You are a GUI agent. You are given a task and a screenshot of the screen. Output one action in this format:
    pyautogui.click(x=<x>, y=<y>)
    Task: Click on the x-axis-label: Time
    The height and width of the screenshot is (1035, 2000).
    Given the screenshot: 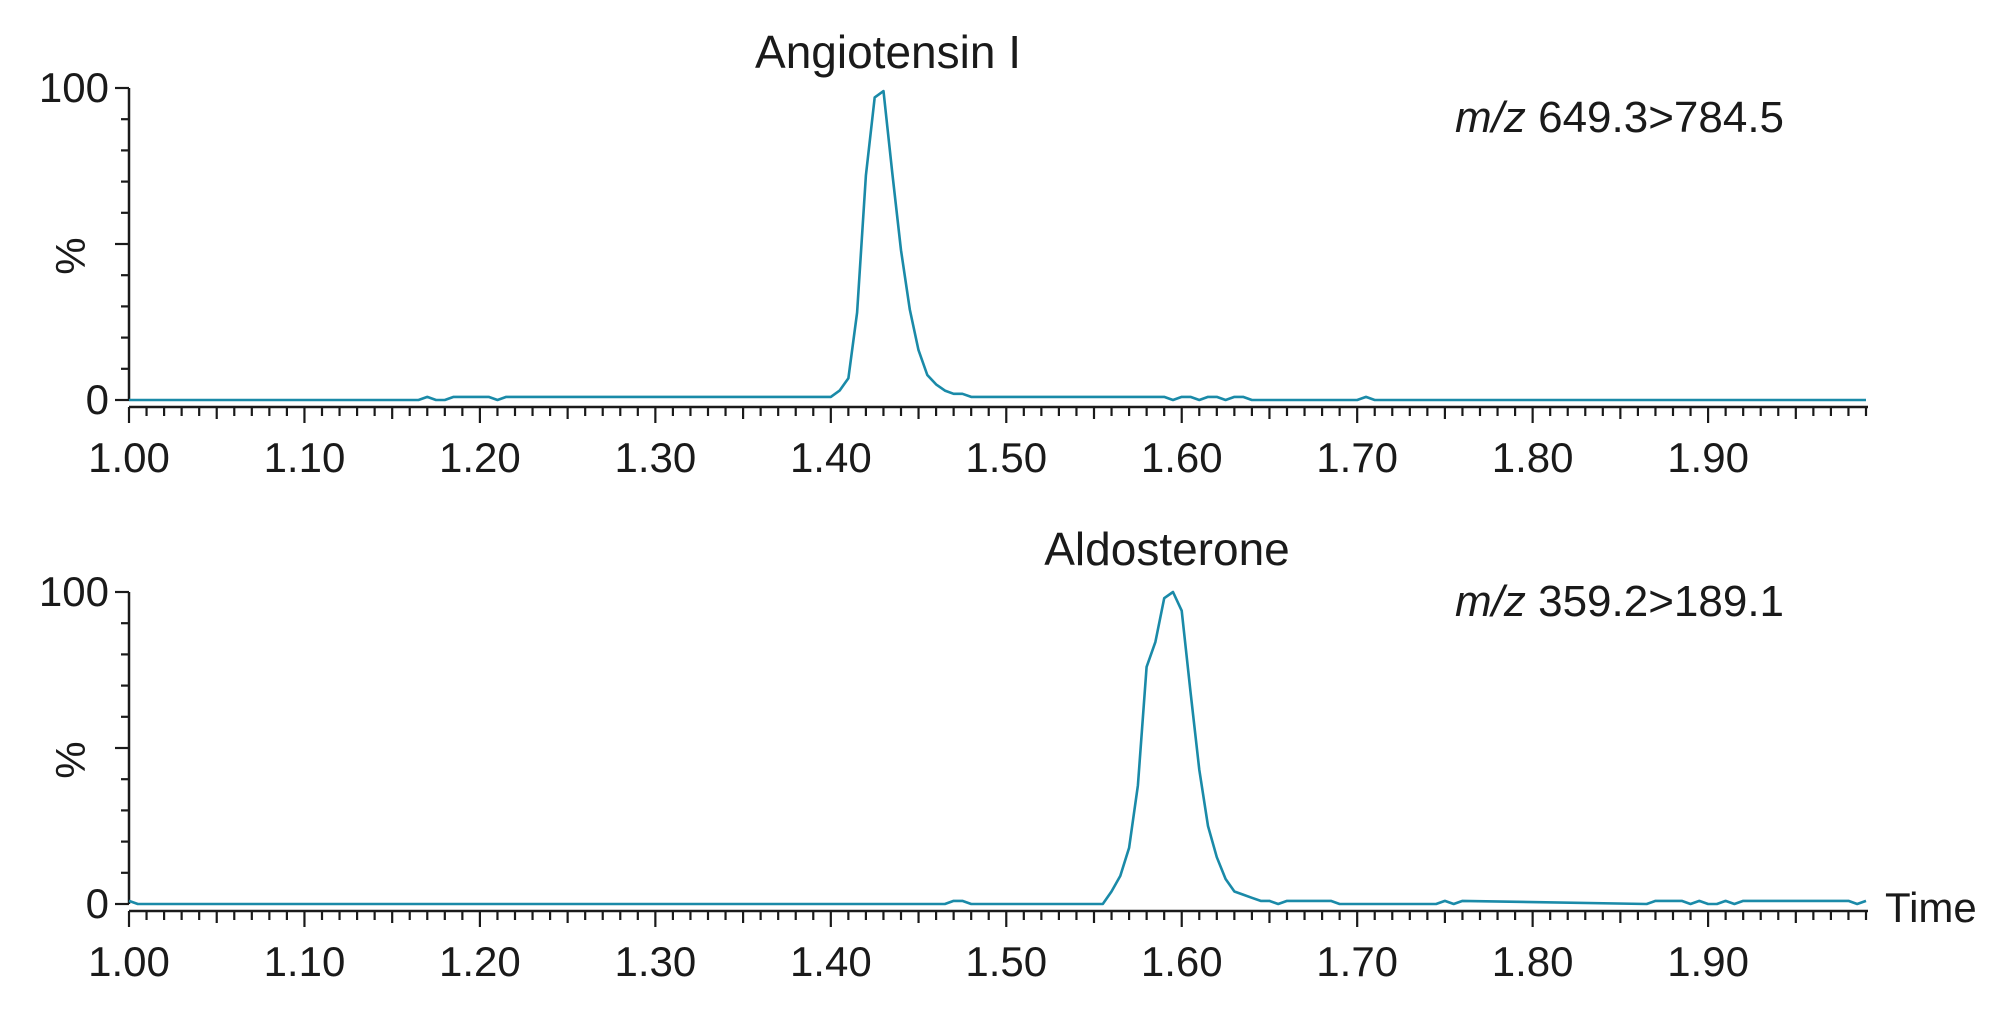 What is the action you would take?
    pyautogui.click(x=1931, y=907)
    